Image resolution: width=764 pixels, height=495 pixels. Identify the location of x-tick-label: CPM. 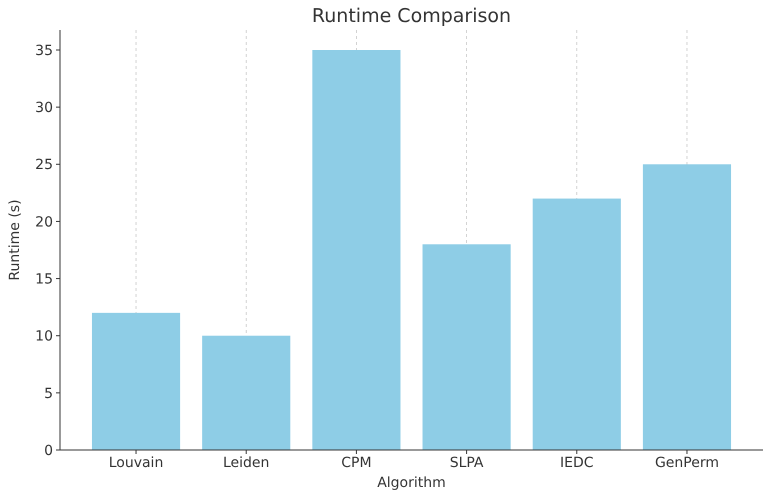
(356, 463).